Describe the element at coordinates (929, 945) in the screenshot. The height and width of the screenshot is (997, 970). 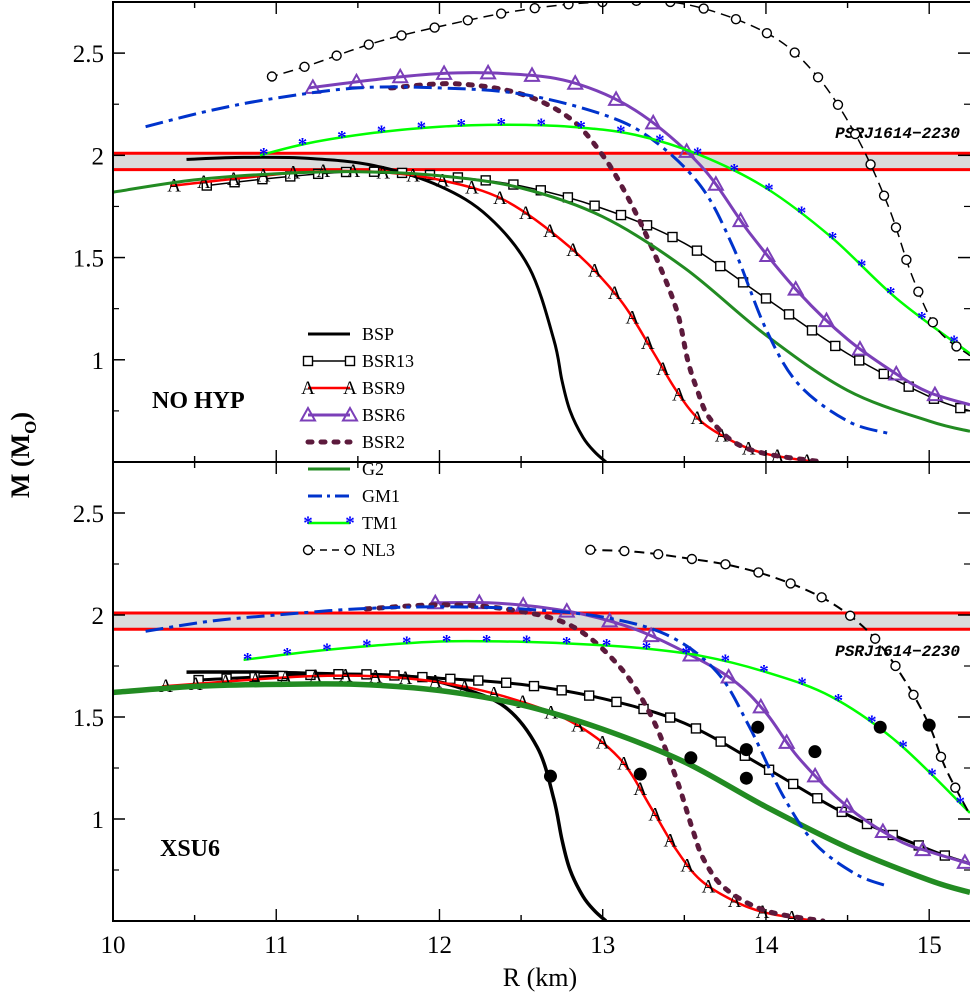
I see `x-tick-label: 15` at that location.